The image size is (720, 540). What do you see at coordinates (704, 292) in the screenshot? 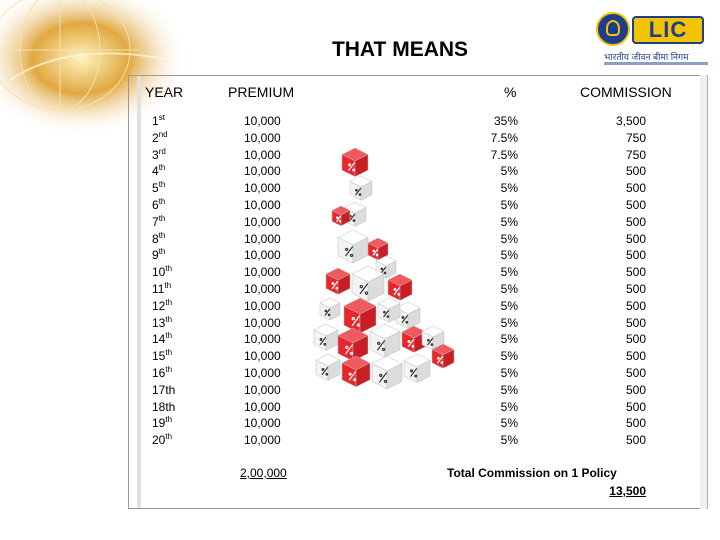
I see `frame-edge` at bounding box center [704, 292].